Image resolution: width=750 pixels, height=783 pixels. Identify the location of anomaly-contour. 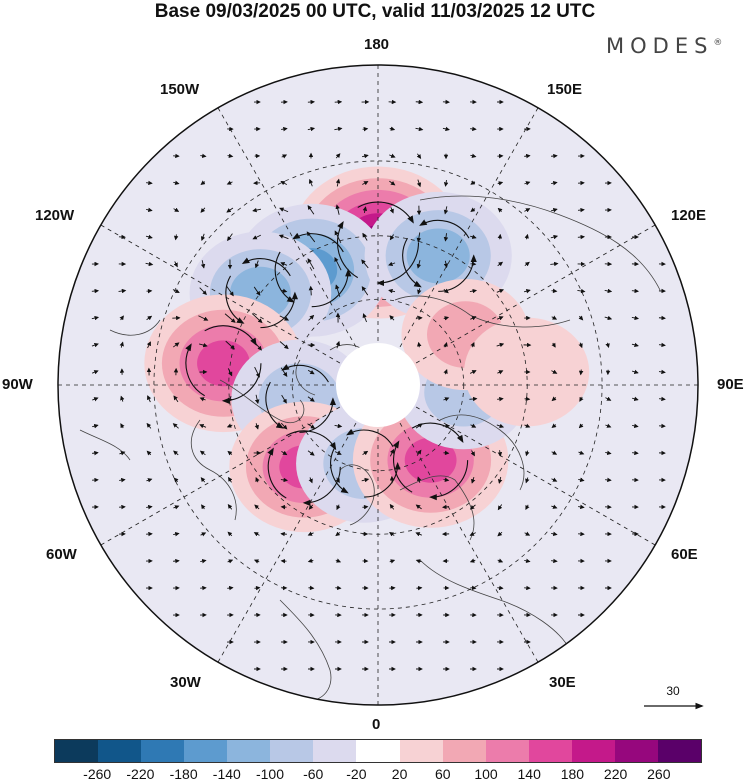
(223, 363).